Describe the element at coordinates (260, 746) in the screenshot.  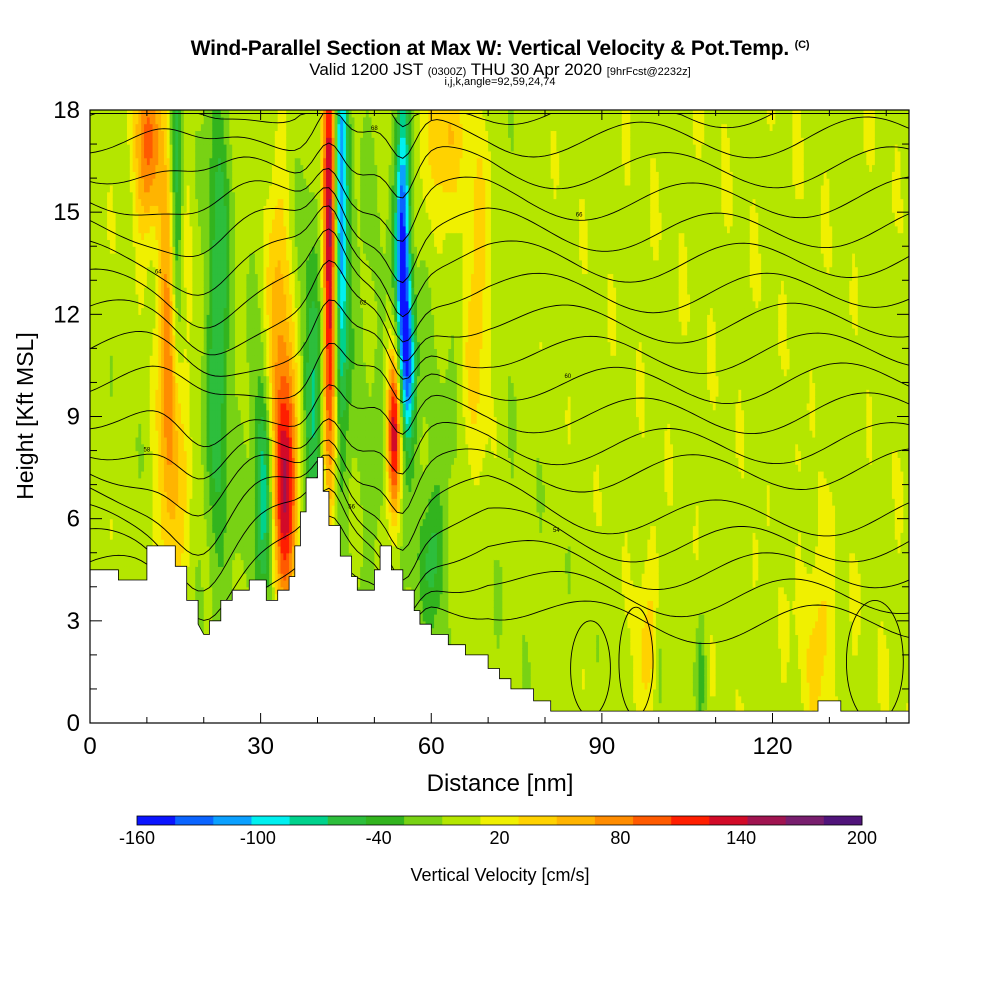
I see `x-tick-label: 30` at that location.